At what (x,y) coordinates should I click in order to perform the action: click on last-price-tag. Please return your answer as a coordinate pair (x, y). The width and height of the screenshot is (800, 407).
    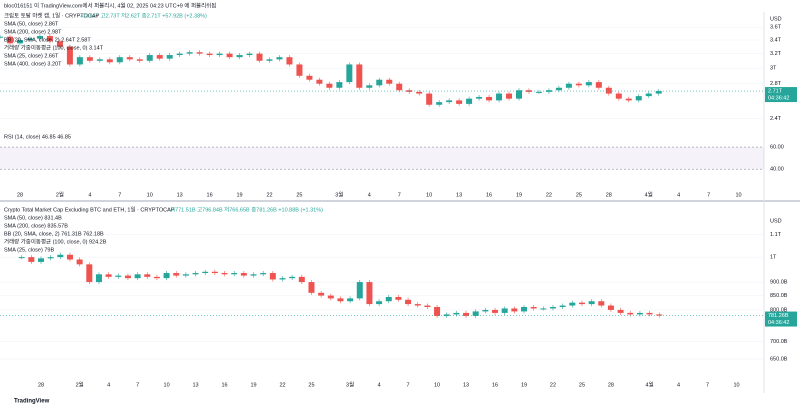
    Looking at the image, I should click on (781, 95).